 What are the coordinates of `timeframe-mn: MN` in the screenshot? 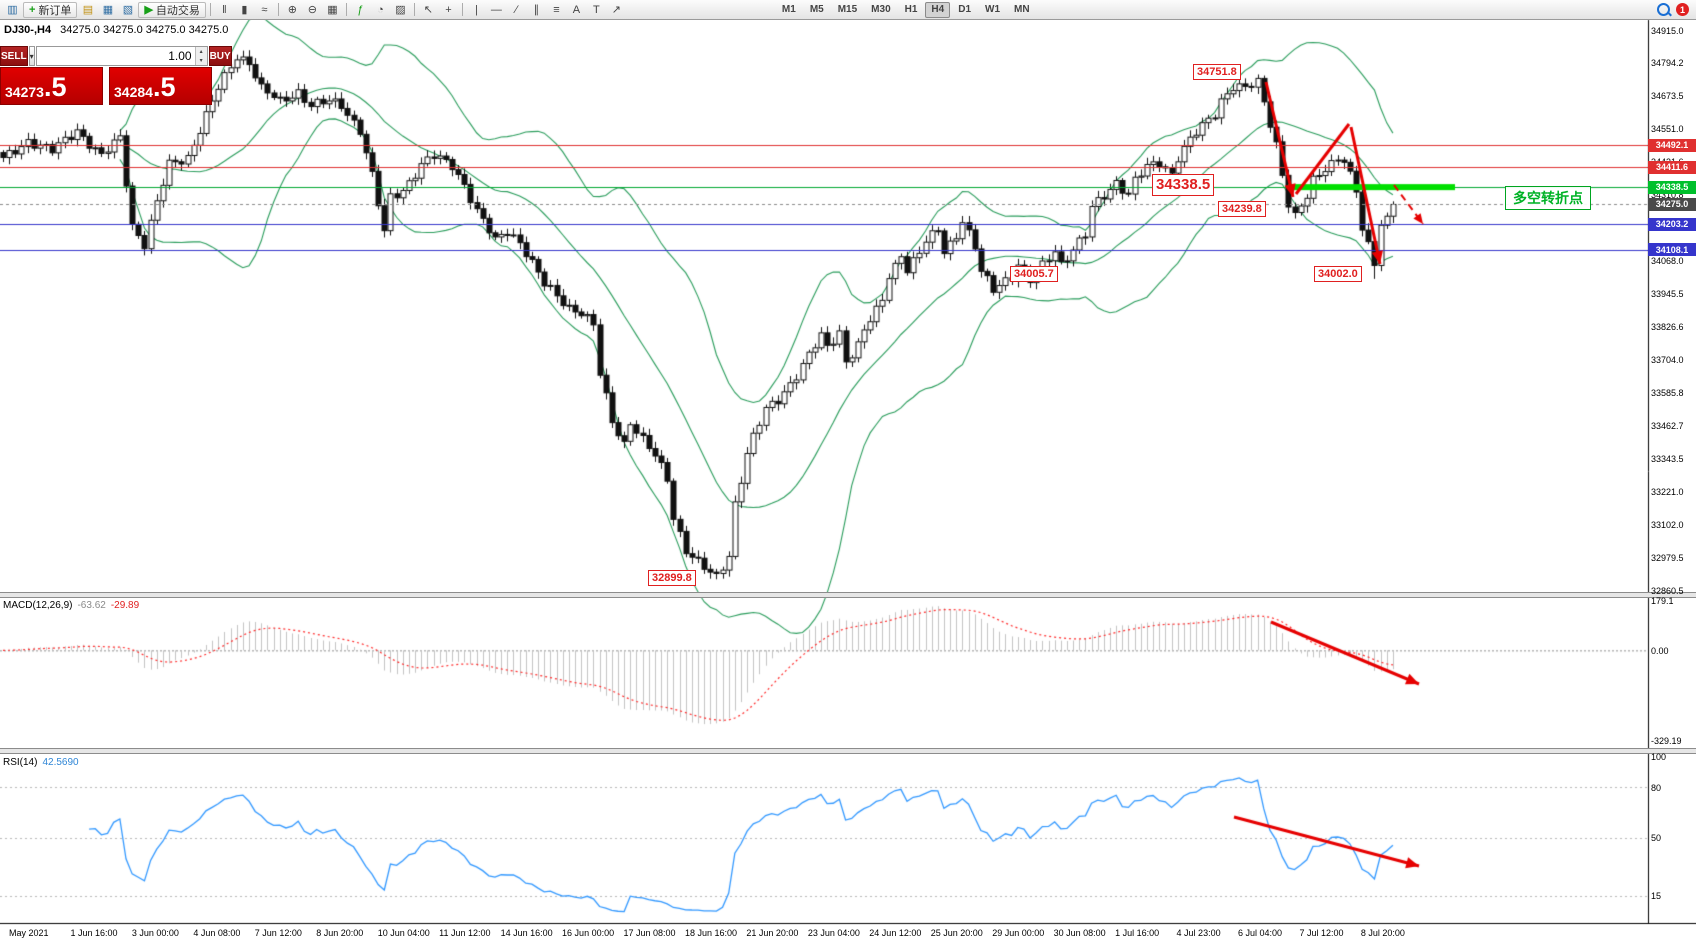 It's located at (1022, 9).